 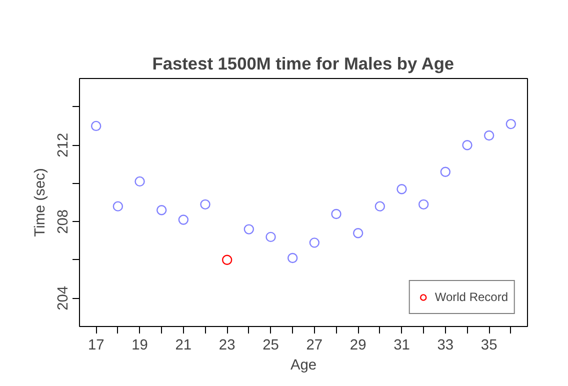 What do you see at coordinates (303, 366) in the screenshot?
I see `x-axis-title: Age` at bounding box center [303, 366].